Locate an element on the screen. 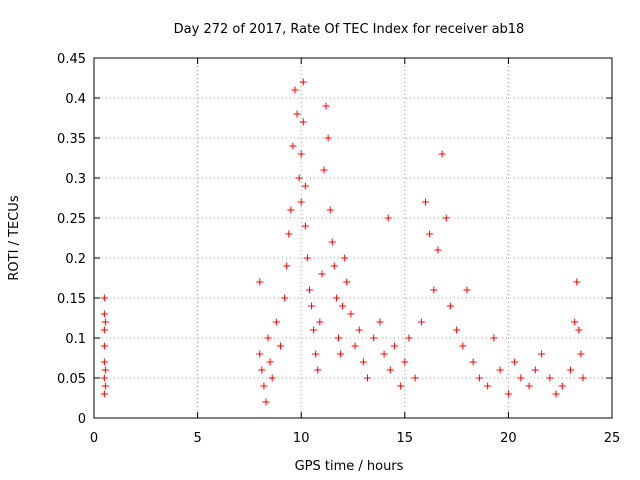 The height and width of the screenshot is (480, 640). y-axis-label: ROTI / TECUs is located at coordinates (14, 237).